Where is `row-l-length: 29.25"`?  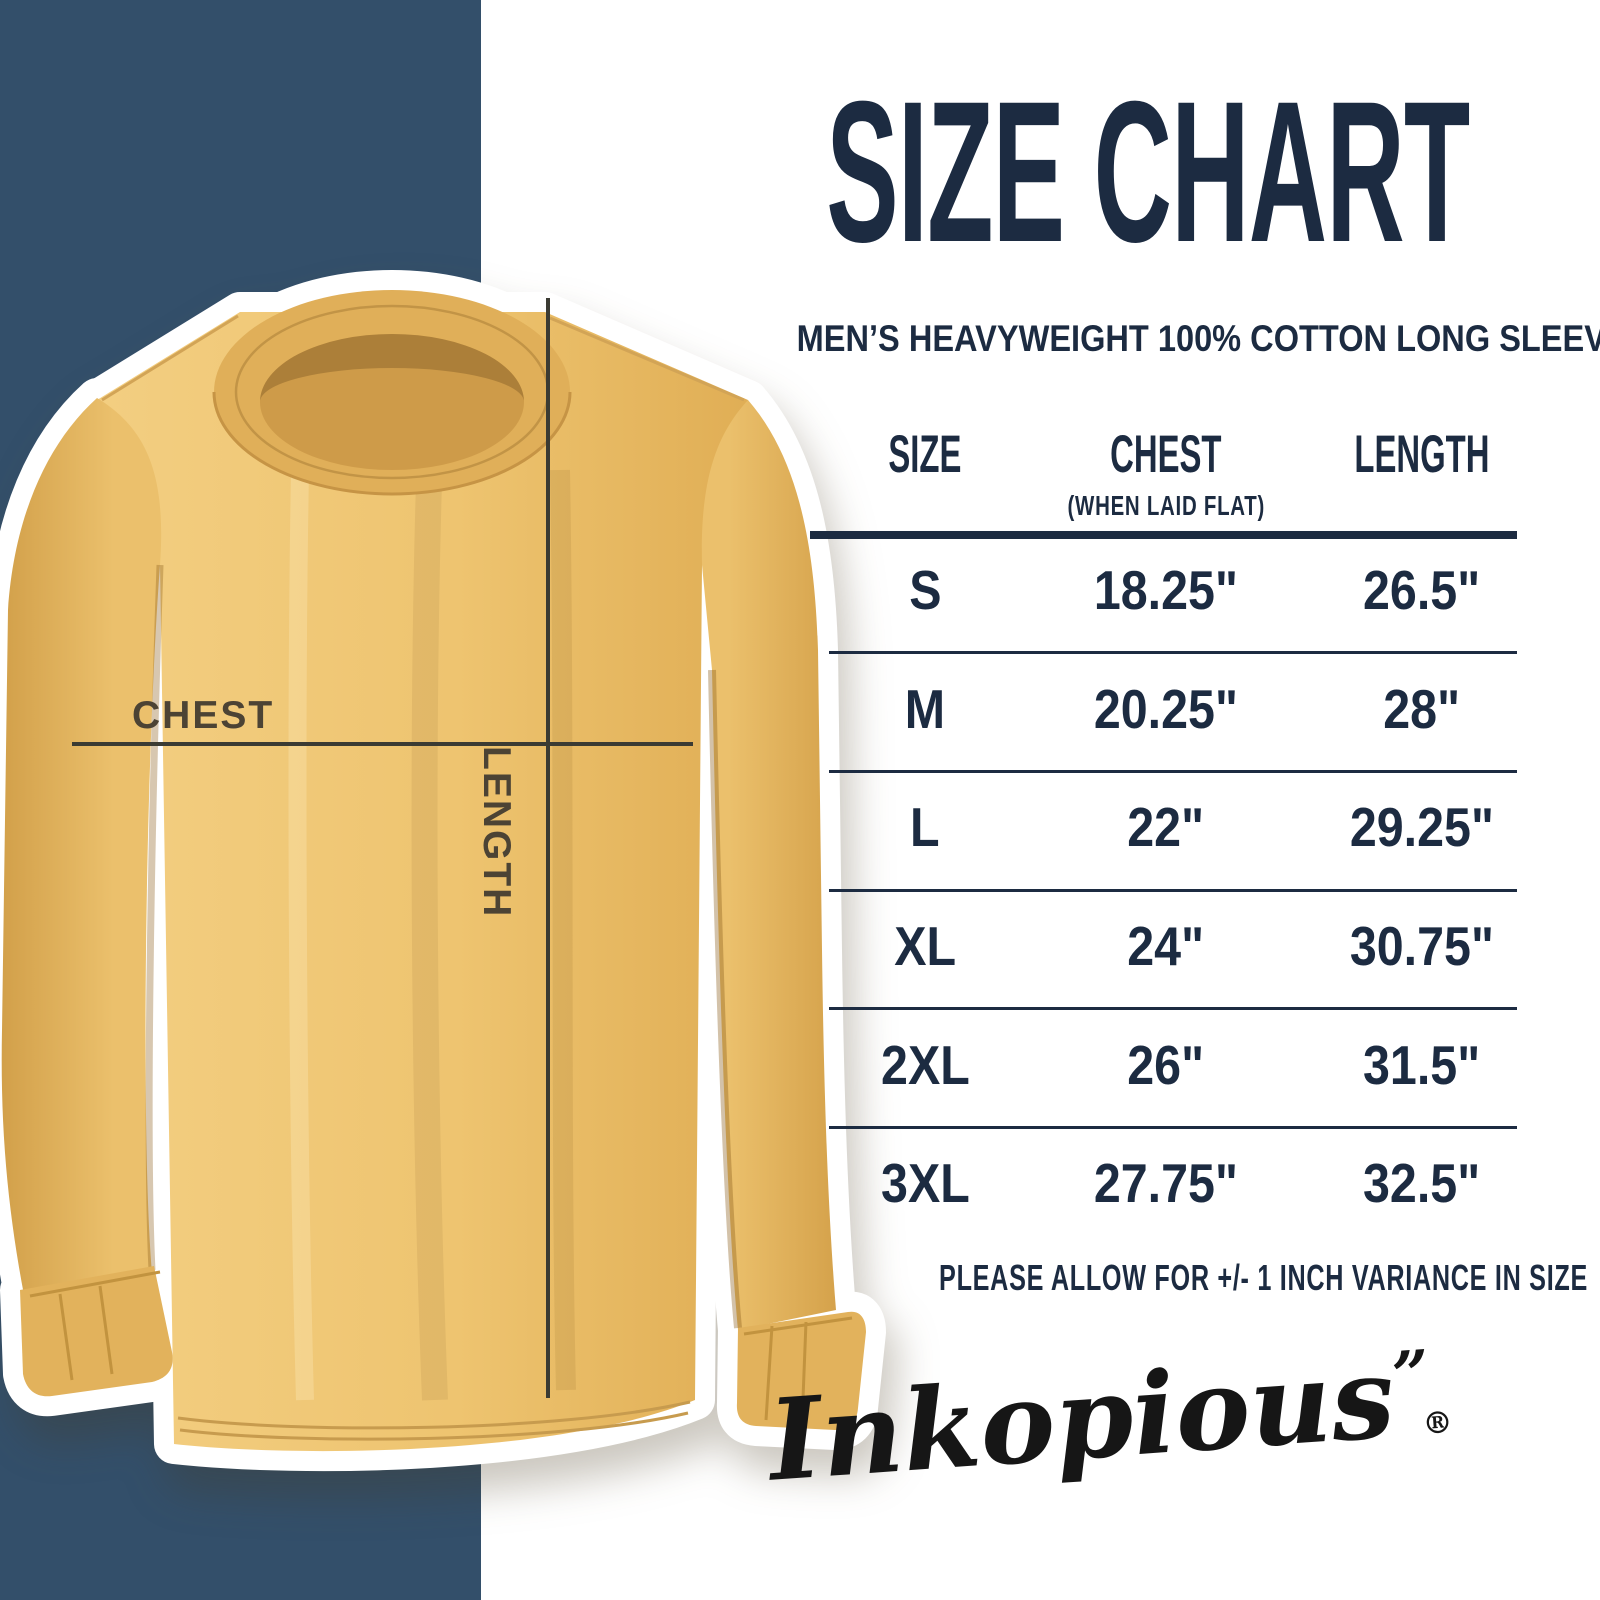 row-l-length: 29.25" is located at coordinates (1422, 827).